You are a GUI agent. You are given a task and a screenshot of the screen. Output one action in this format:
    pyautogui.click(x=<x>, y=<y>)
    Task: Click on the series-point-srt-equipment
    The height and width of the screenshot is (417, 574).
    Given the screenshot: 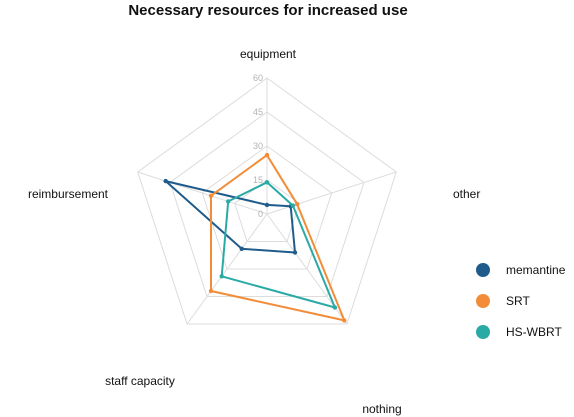 What is the action you would take?
    pyautogui.click(x=267, y=155)
    